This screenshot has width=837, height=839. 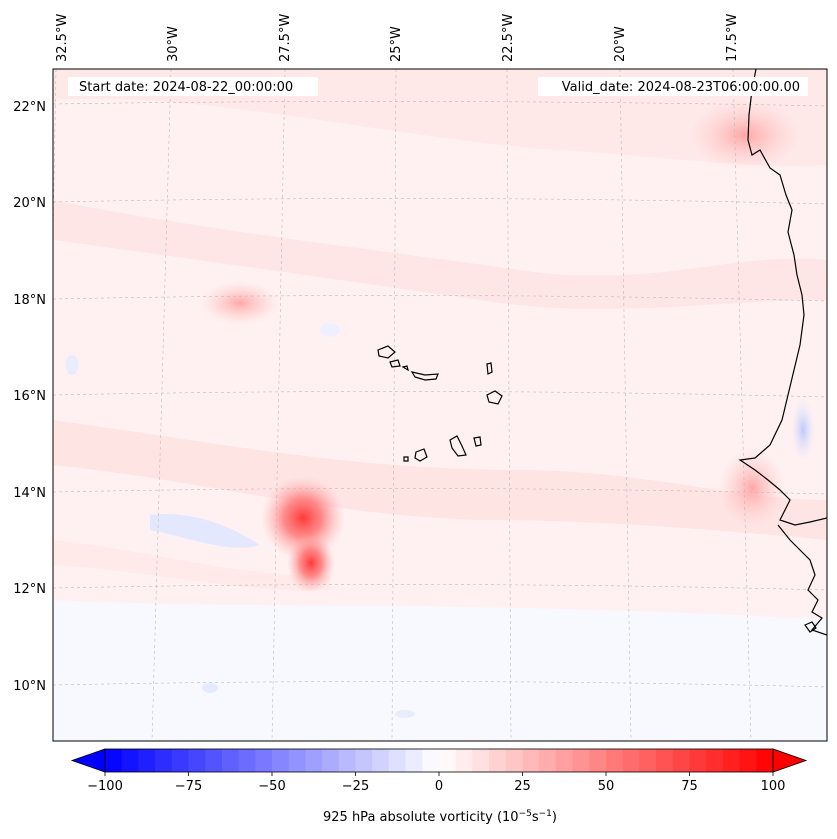 I want to click on lon-label: 22.5°W, so click(x=508, y=38).